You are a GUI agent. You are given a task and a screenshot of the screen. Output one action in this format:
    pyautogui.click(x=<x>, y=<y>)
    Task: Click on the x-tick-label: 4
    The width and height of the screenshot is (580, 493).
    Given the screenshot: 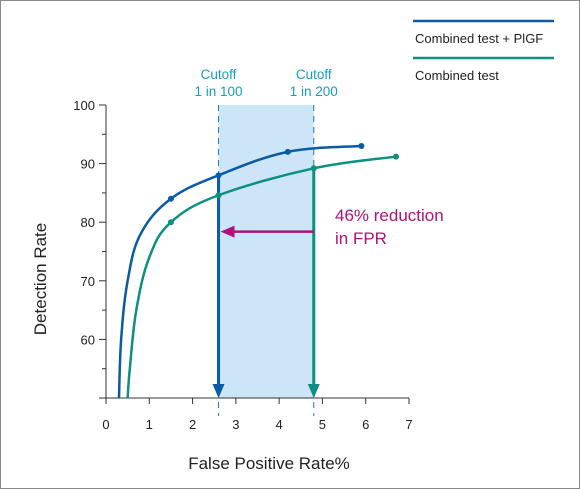 What is the action you would take?
    pyautogui.click(x=279, y=424)
    